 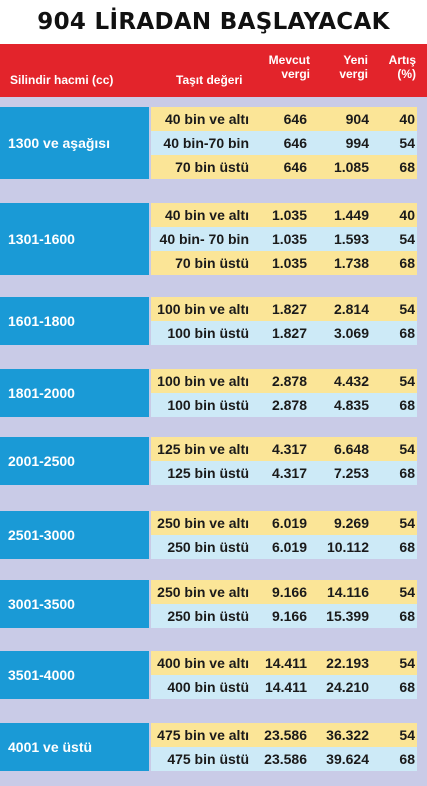 I want to click on group-label: 1300 ve aşağısı, so click(x=74, y=143).